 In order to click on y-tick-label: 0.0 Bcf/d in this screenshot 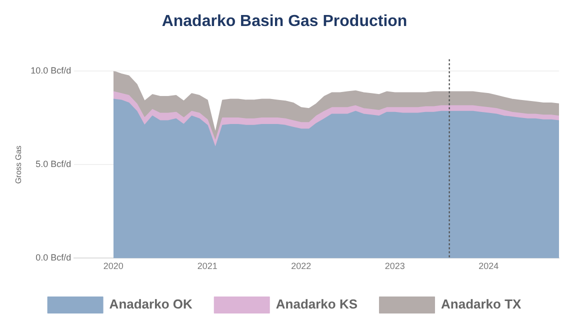, I will do `click(54, 257)`.